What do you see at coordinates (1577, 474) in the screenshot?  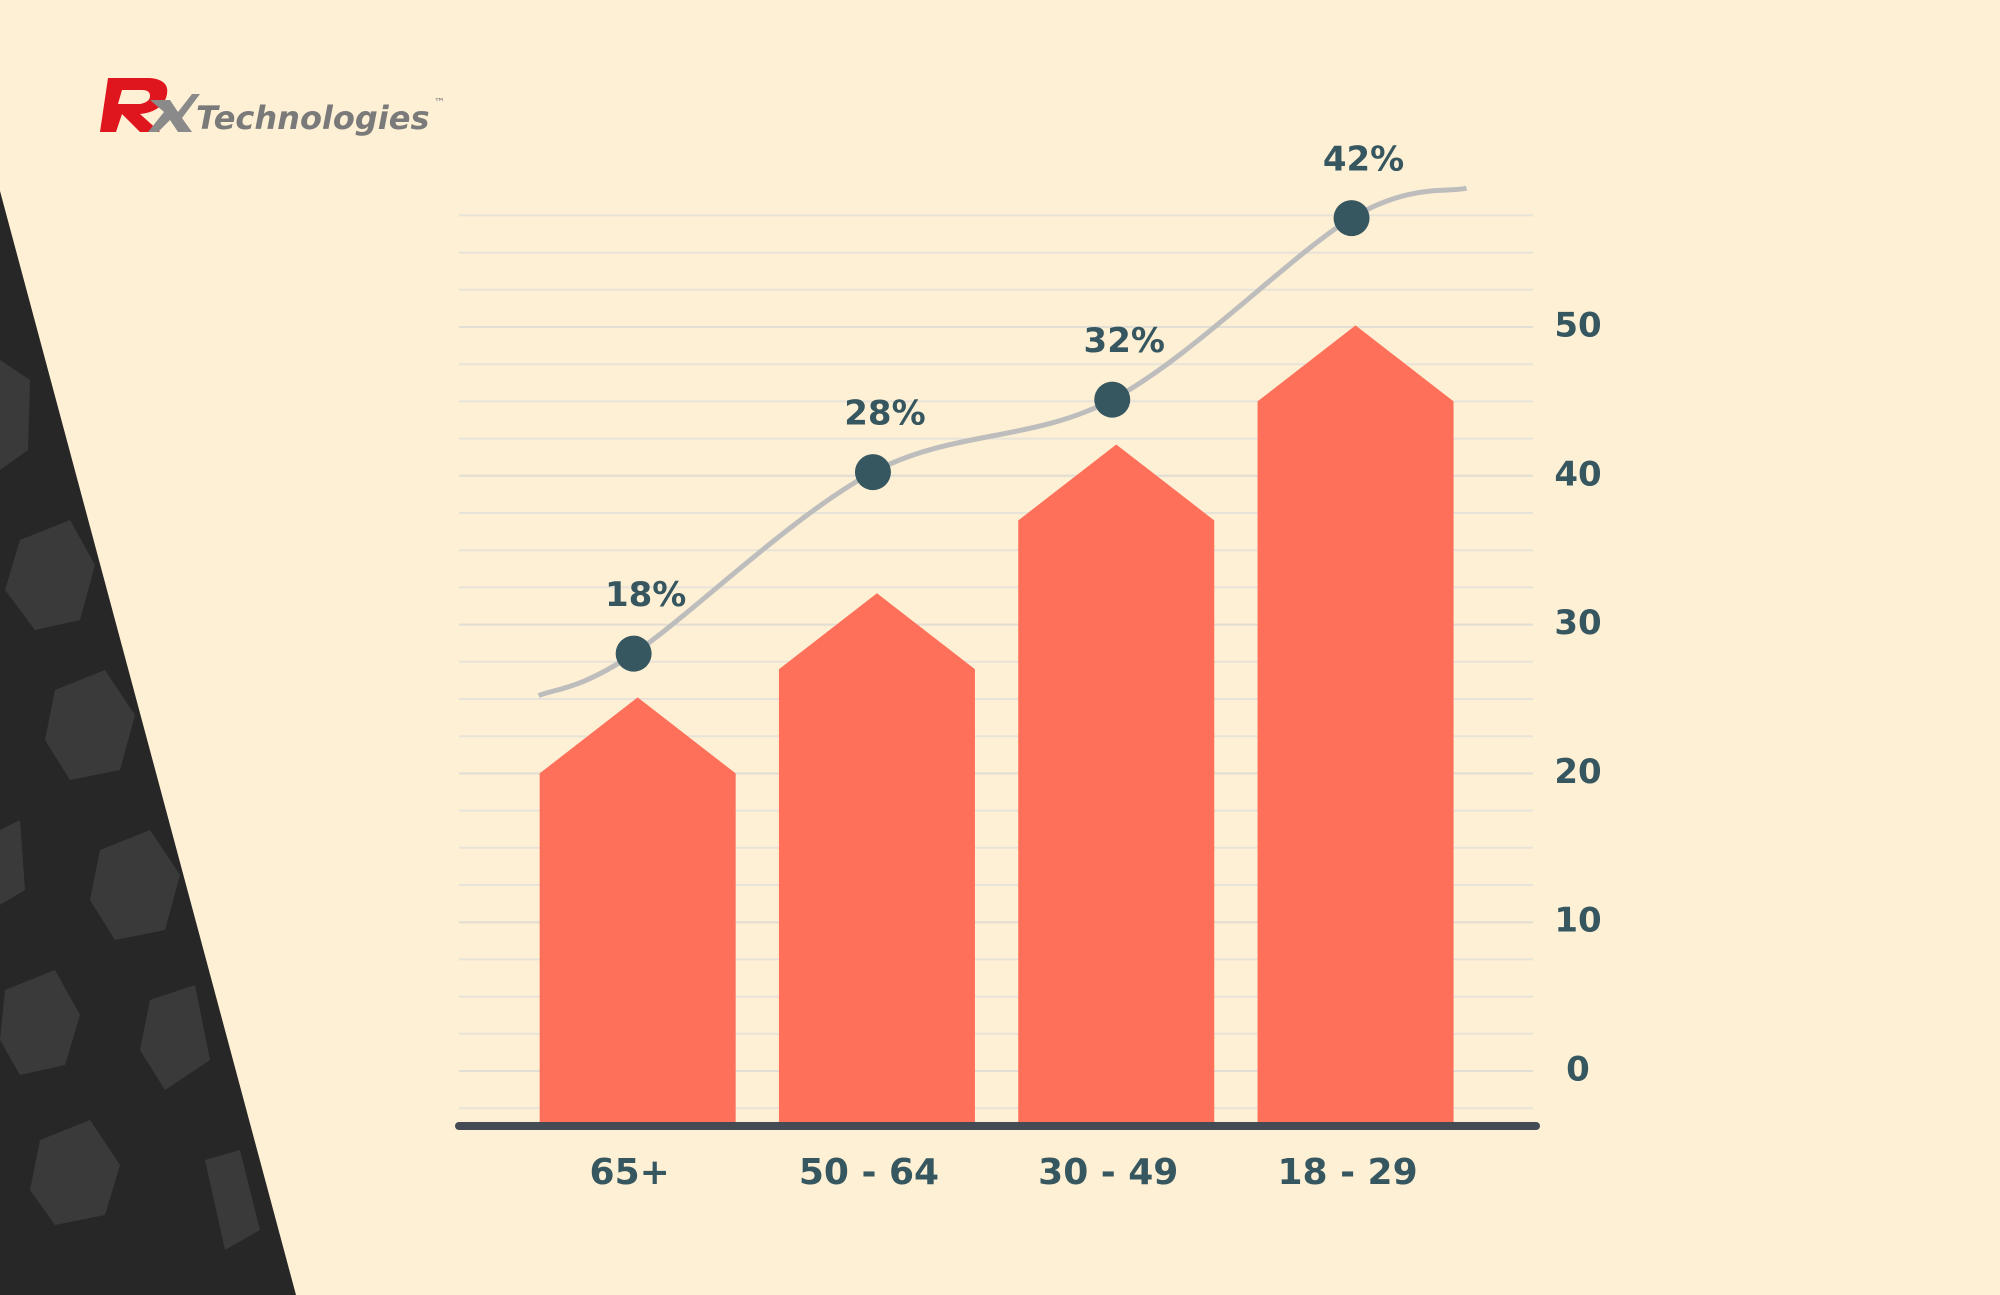 I see `y-tick-label: 40` at bounding box center [1577, 474].